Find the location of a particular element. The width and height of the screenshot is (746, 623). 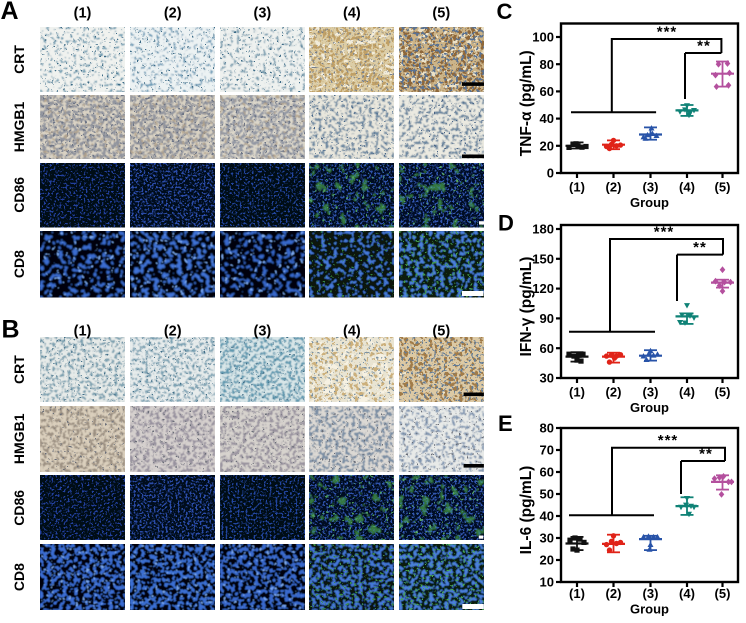

svg-text: C is located at coordinates (505, 12).